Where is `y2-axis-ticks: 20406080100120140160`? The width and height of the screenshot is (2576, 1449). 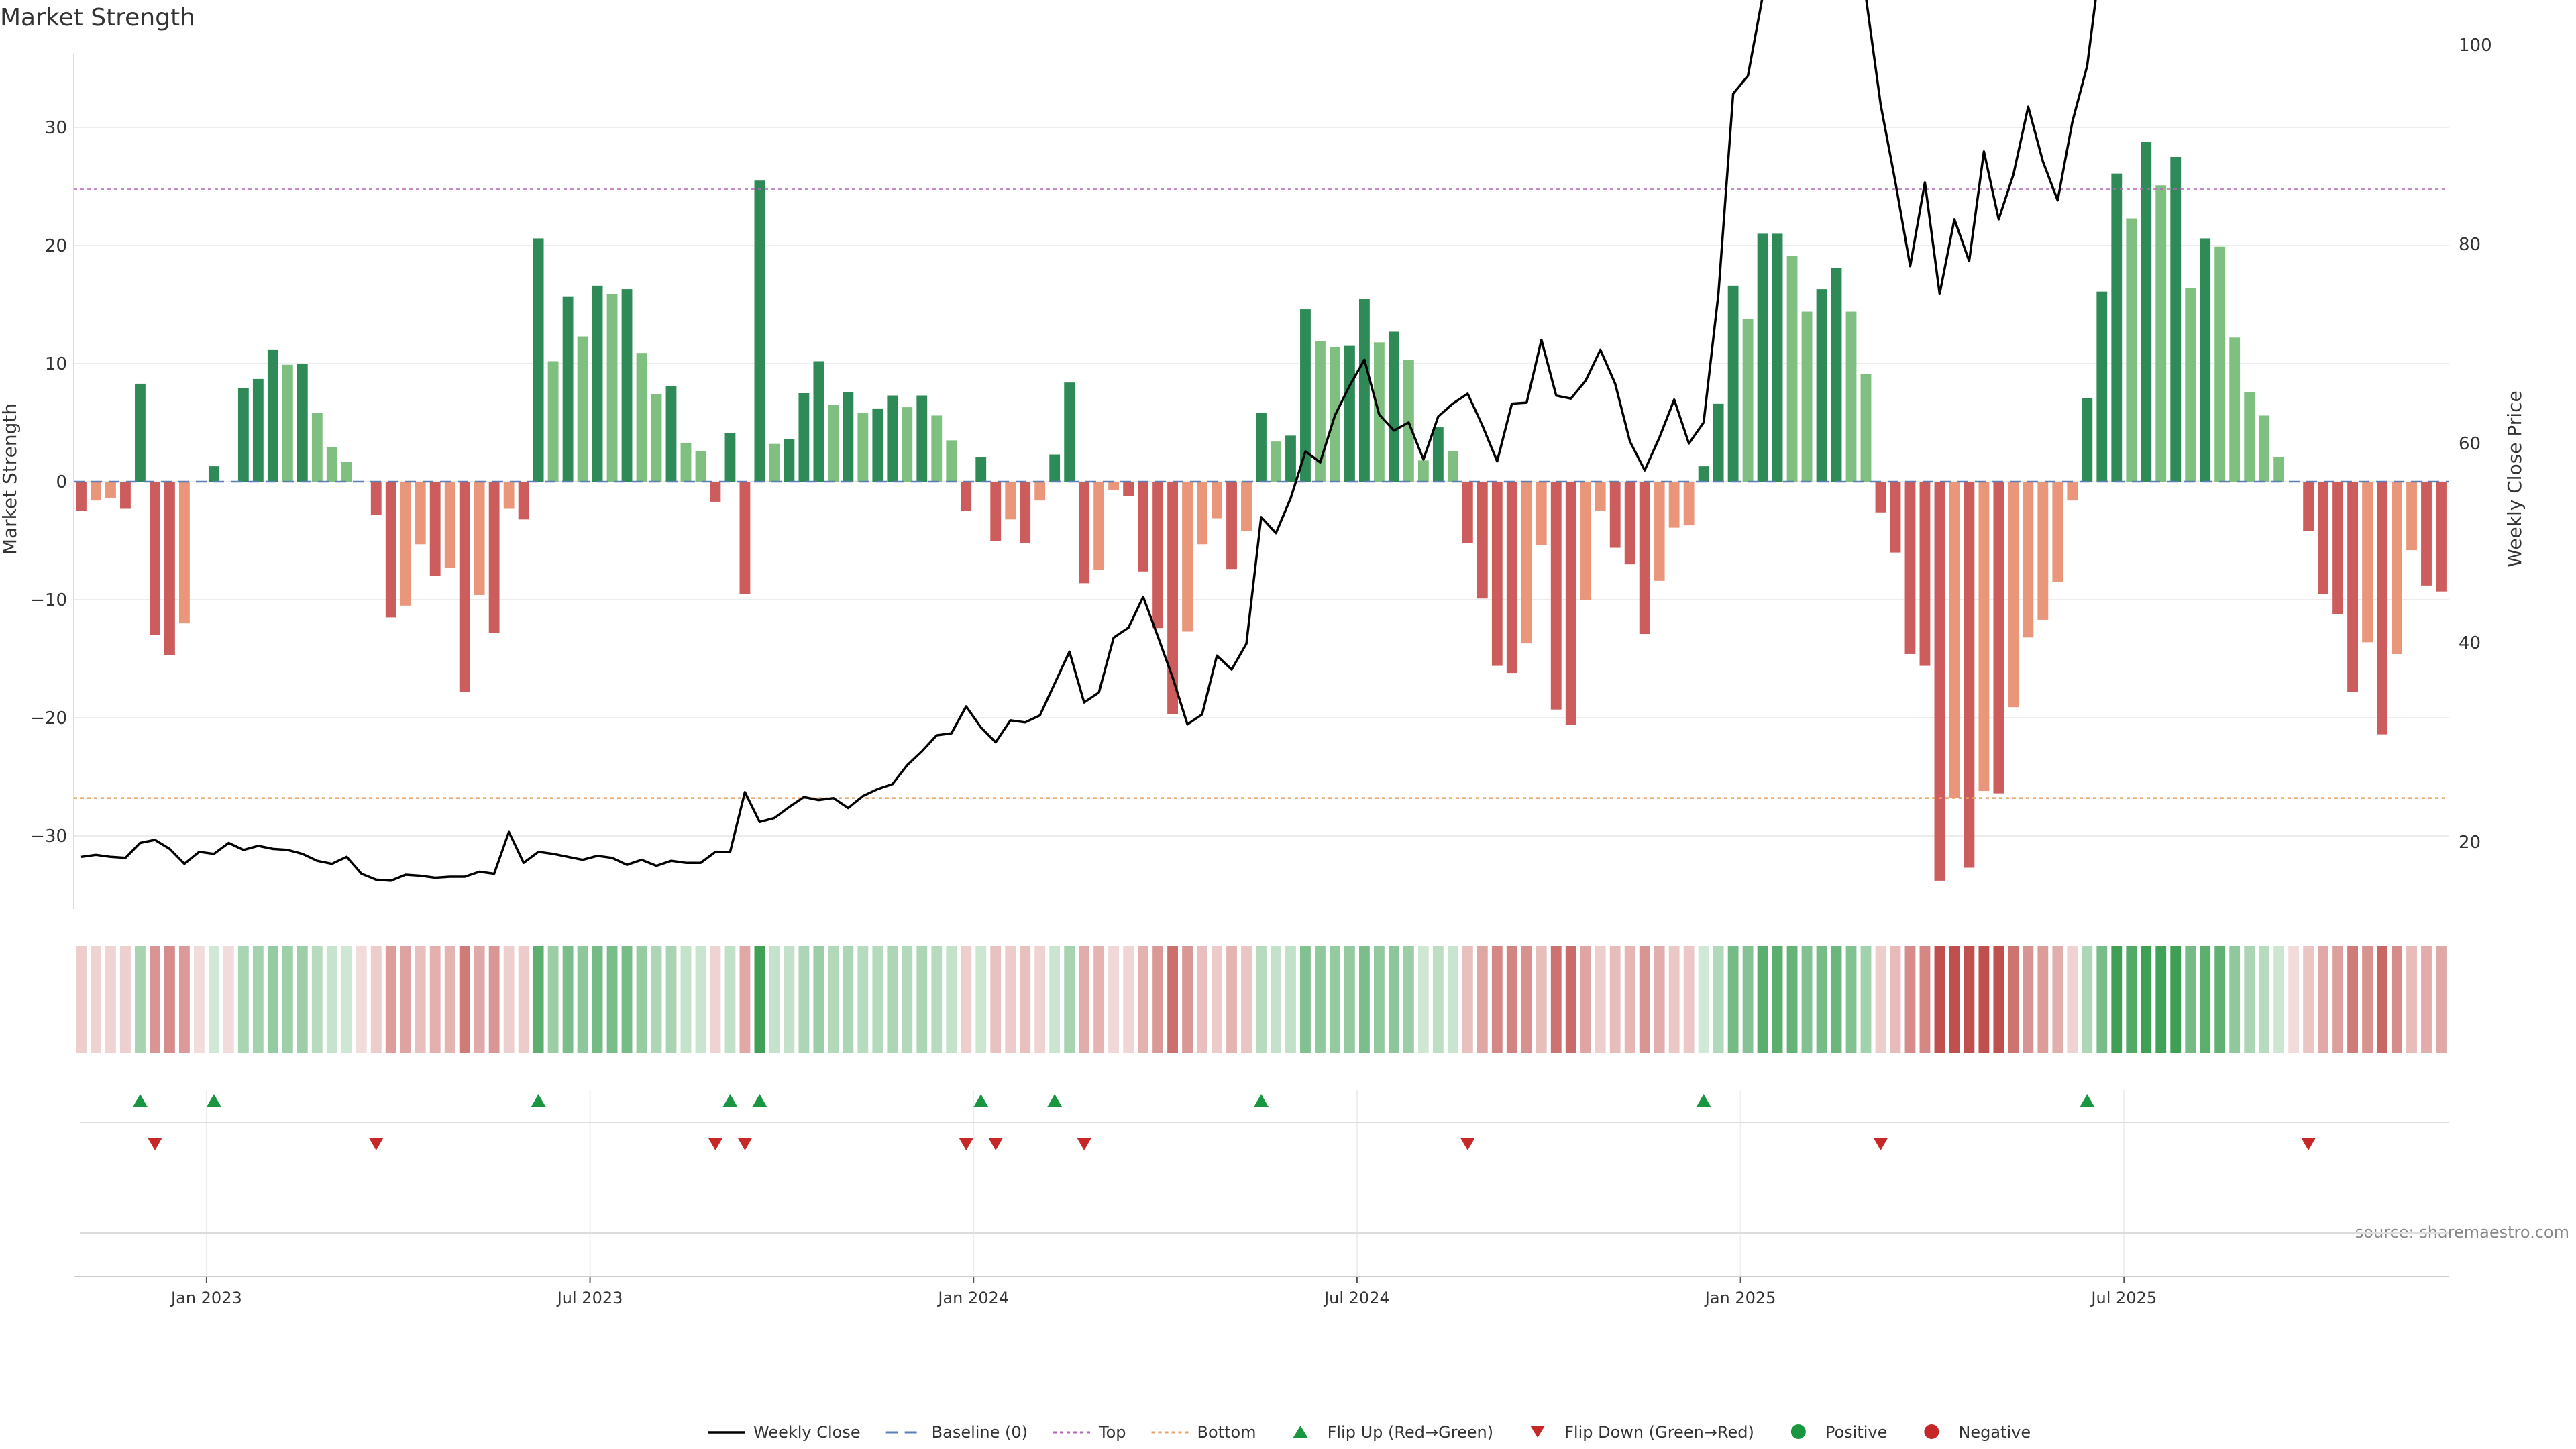
y2-axis-ticks: 20406080100120140160 is located at coordinates (2475, 444).